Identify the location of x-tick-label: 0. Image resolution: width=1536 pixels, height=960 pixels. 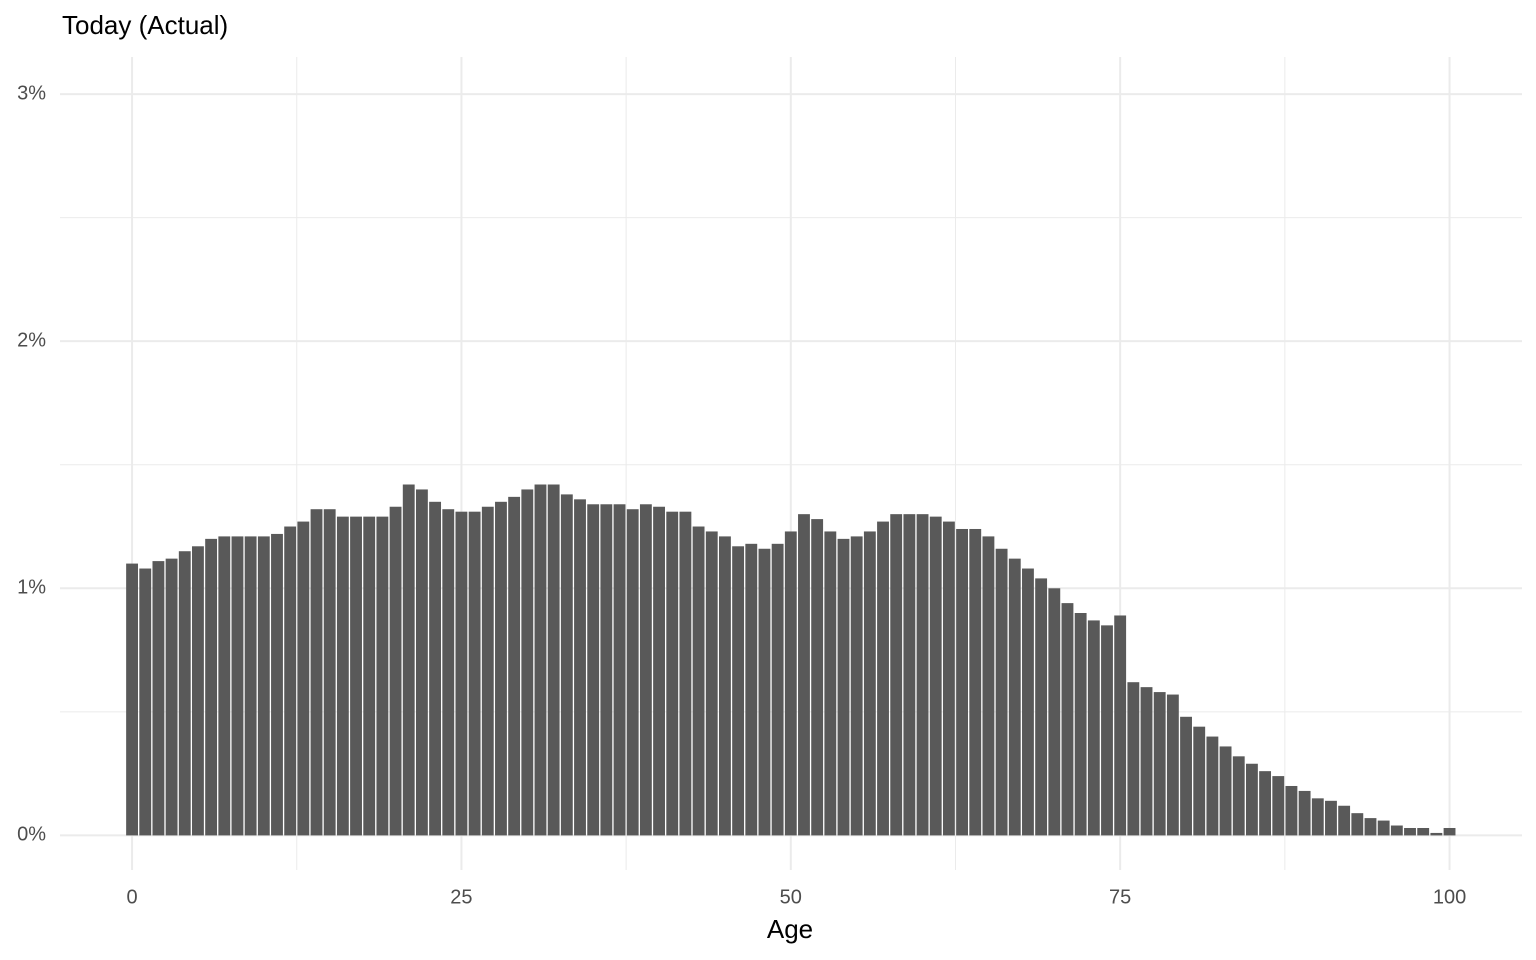
(132, 897).